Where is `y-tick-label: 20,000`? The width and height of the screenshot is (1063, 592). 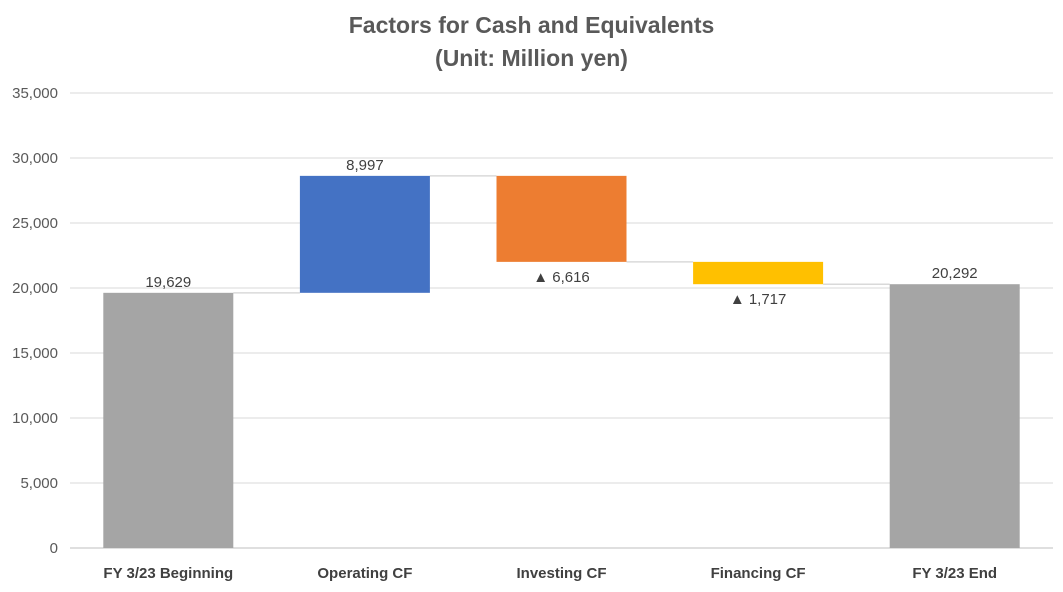 y-tick-label: 20,000 is located at coordinates (35, 288).